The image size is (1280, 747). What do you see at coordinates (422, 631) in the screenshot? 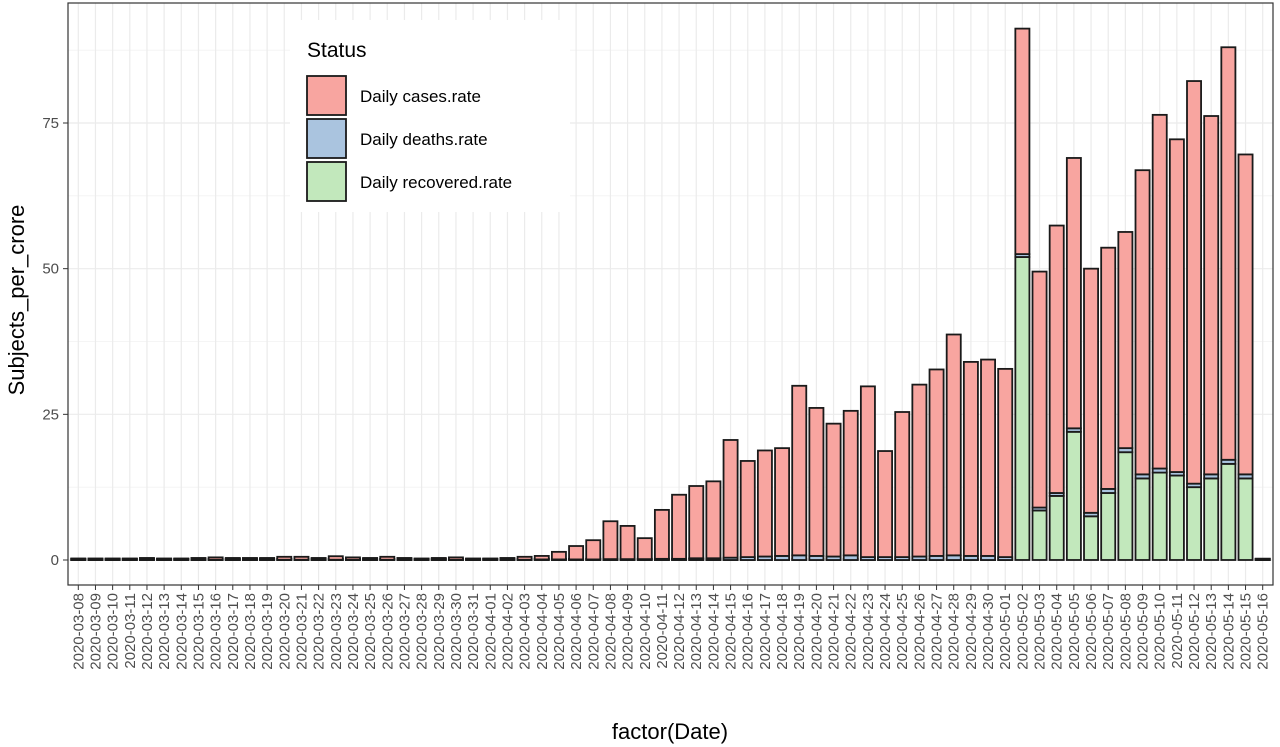
I see `x-tick-label: 2020-03-28` at bounding box center [422, 631].